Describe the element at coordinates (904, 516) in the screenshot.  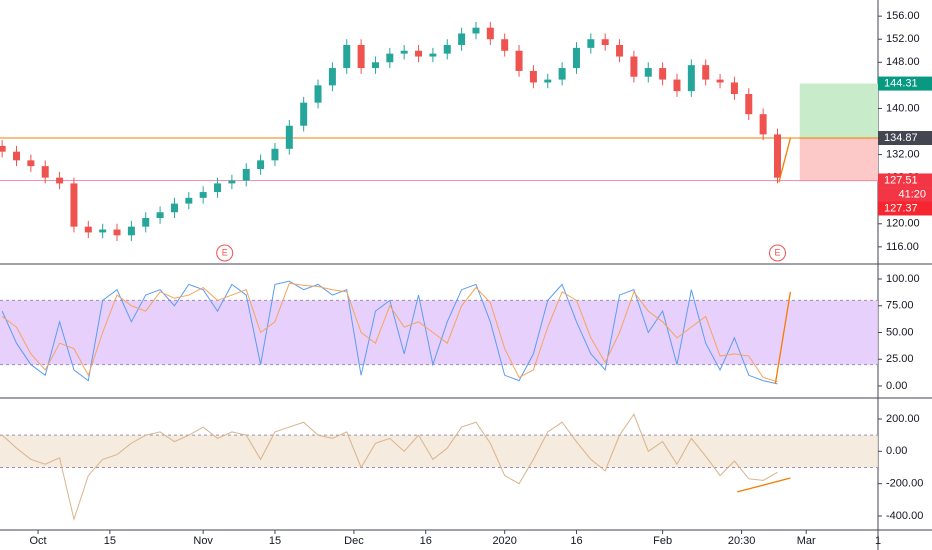
I see `y-tick-label: -400.00` at that location.